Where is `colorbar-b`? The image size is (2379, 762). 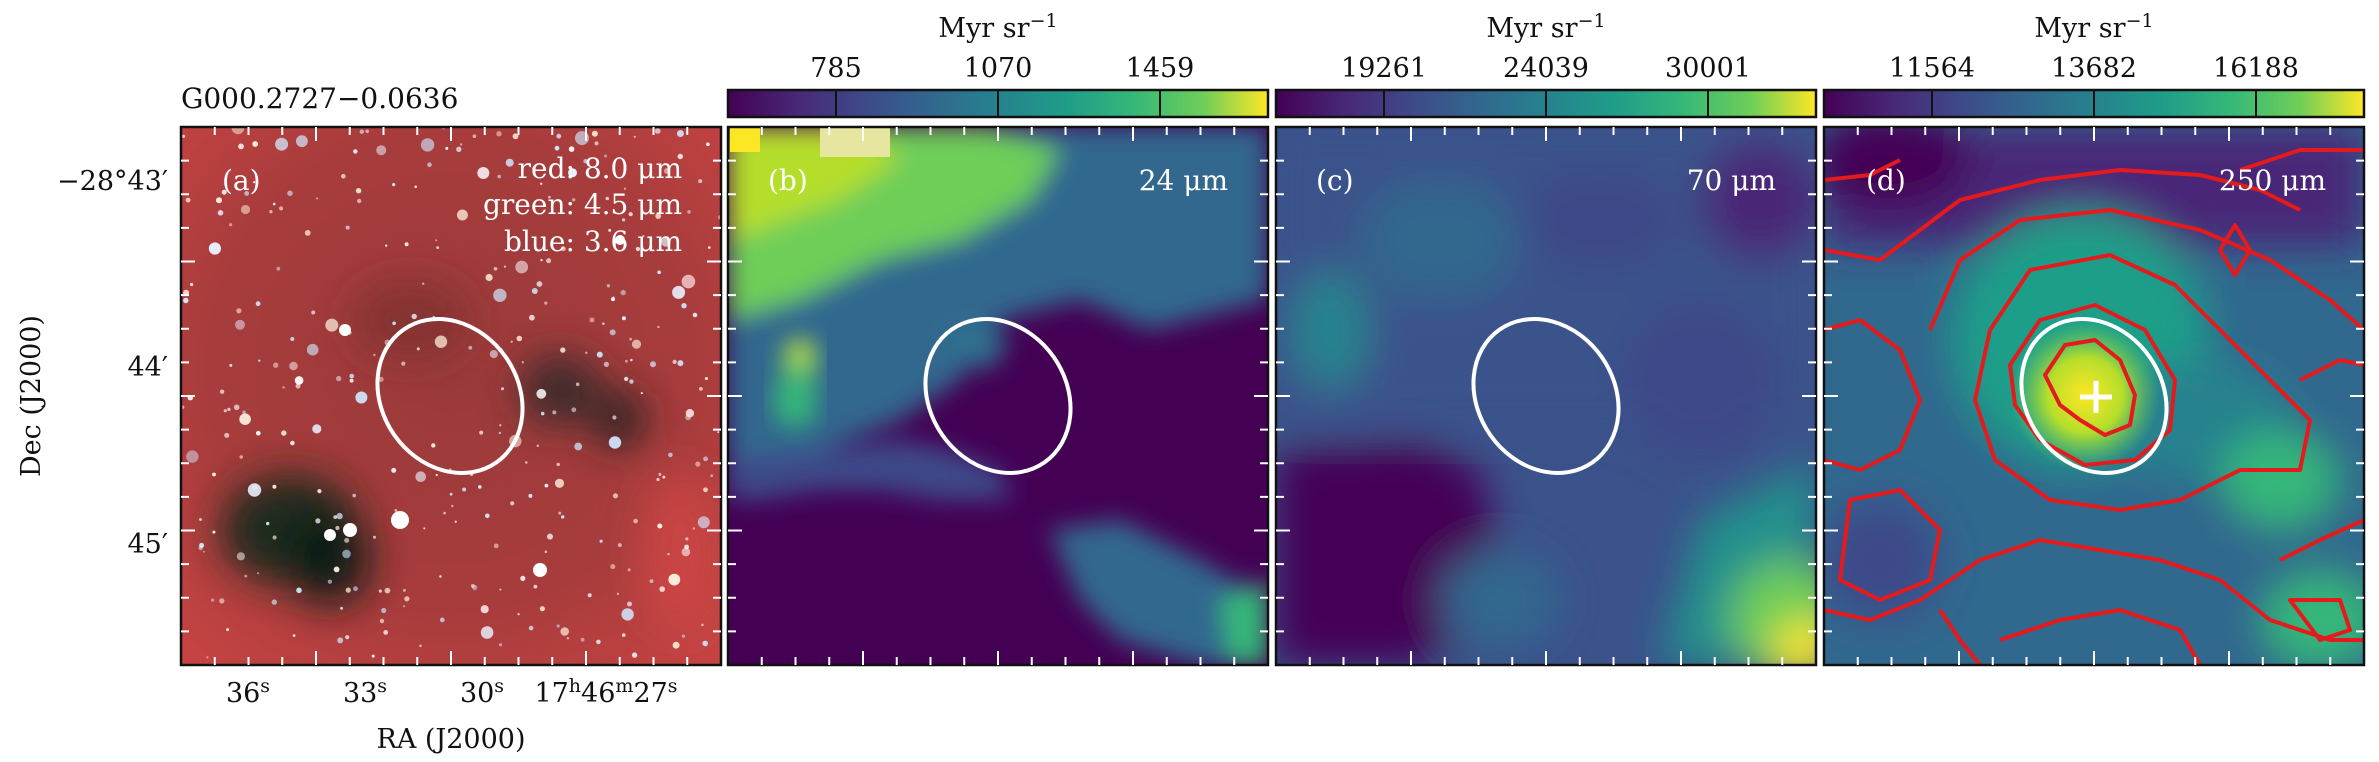
colorbar-b is located at coordinates (998, 103).